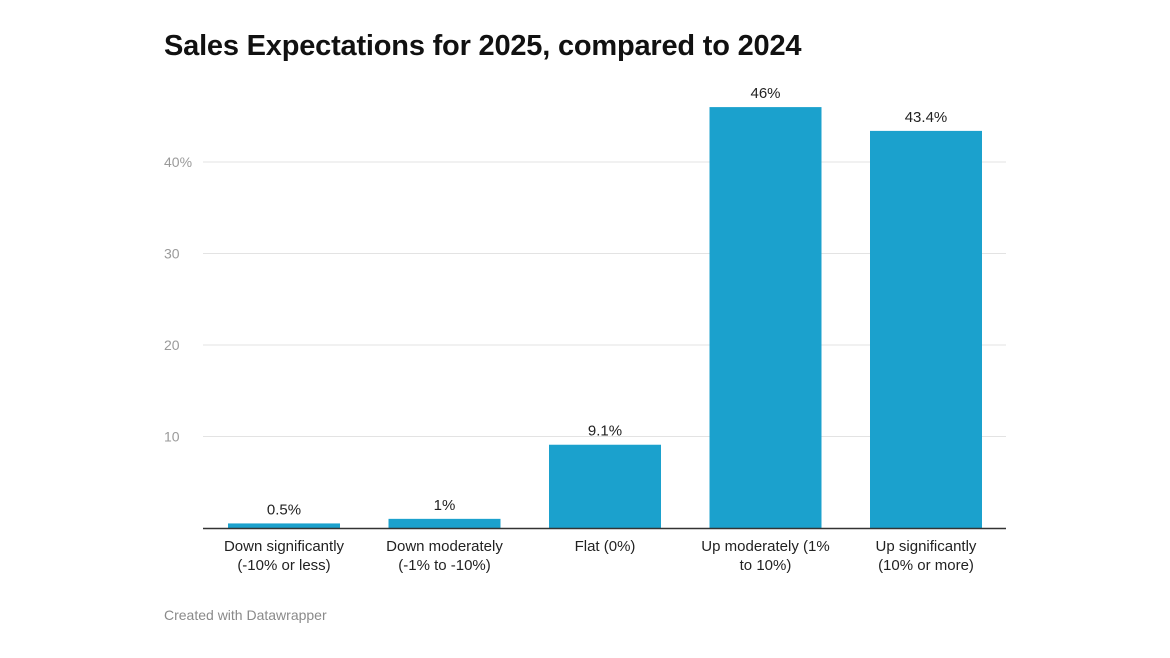  I want to click on data-label: 46%, so click(765, 93).